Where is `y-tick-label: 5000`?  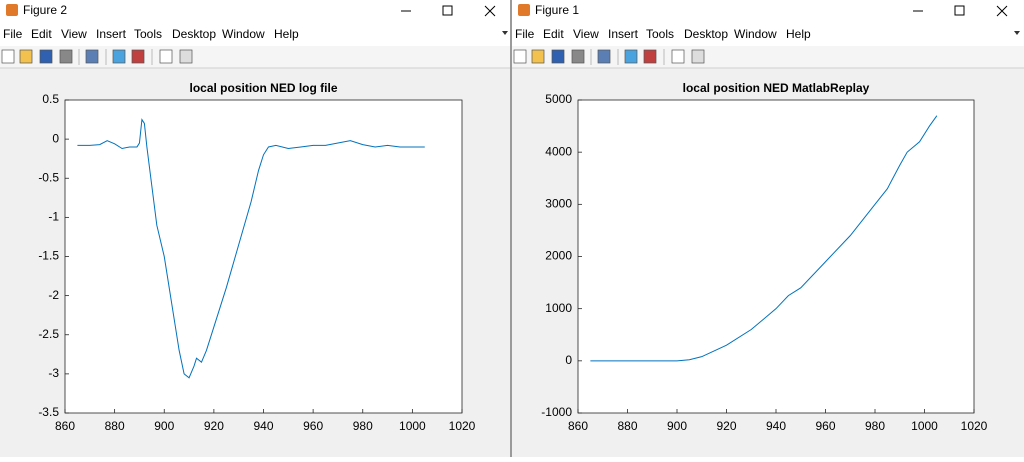 y-tick-label: 5000 is located at coordinates (558, 99).